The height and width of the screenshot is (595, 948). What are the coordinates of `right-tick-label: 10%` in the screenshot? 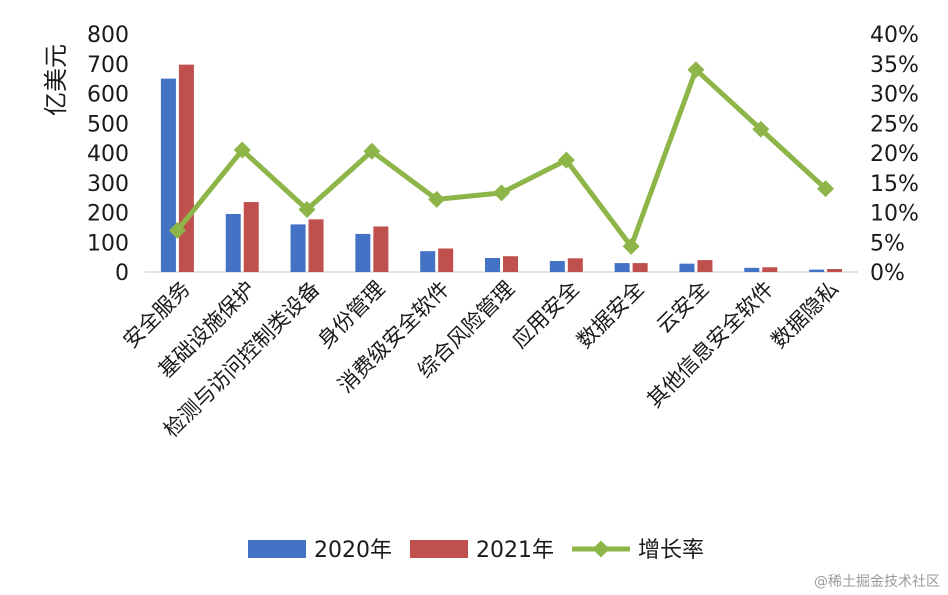 It's located at (894, 214).